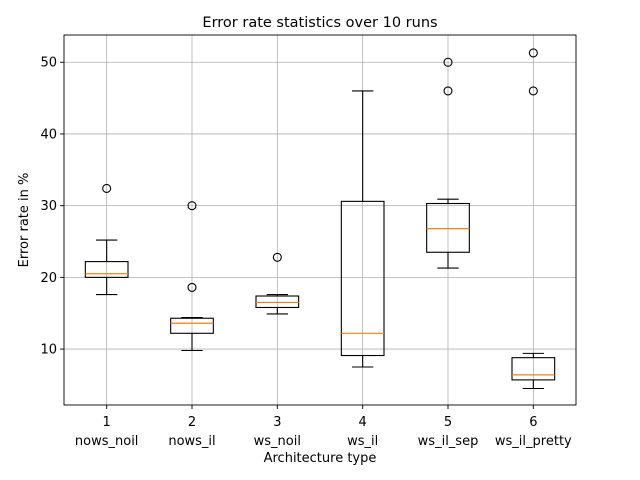 Image resolution: width=640 pixels, height=480 pixels. Describe the element at coordinates (319, 23) in the screenshot. I see `chart-title: Error rate statistics over 10 runs` at that location.